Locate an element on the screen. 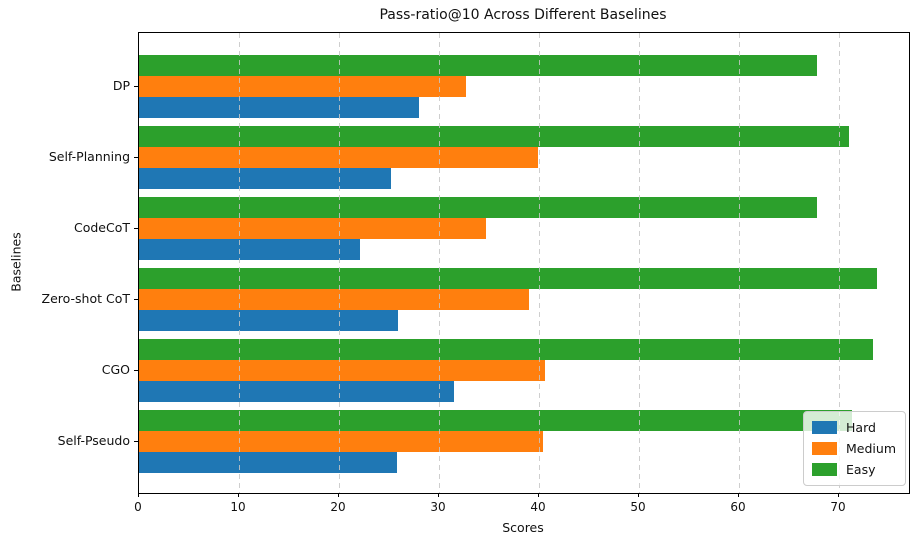  legend: Hard Medium Easy is located at coordinates (854, 448).